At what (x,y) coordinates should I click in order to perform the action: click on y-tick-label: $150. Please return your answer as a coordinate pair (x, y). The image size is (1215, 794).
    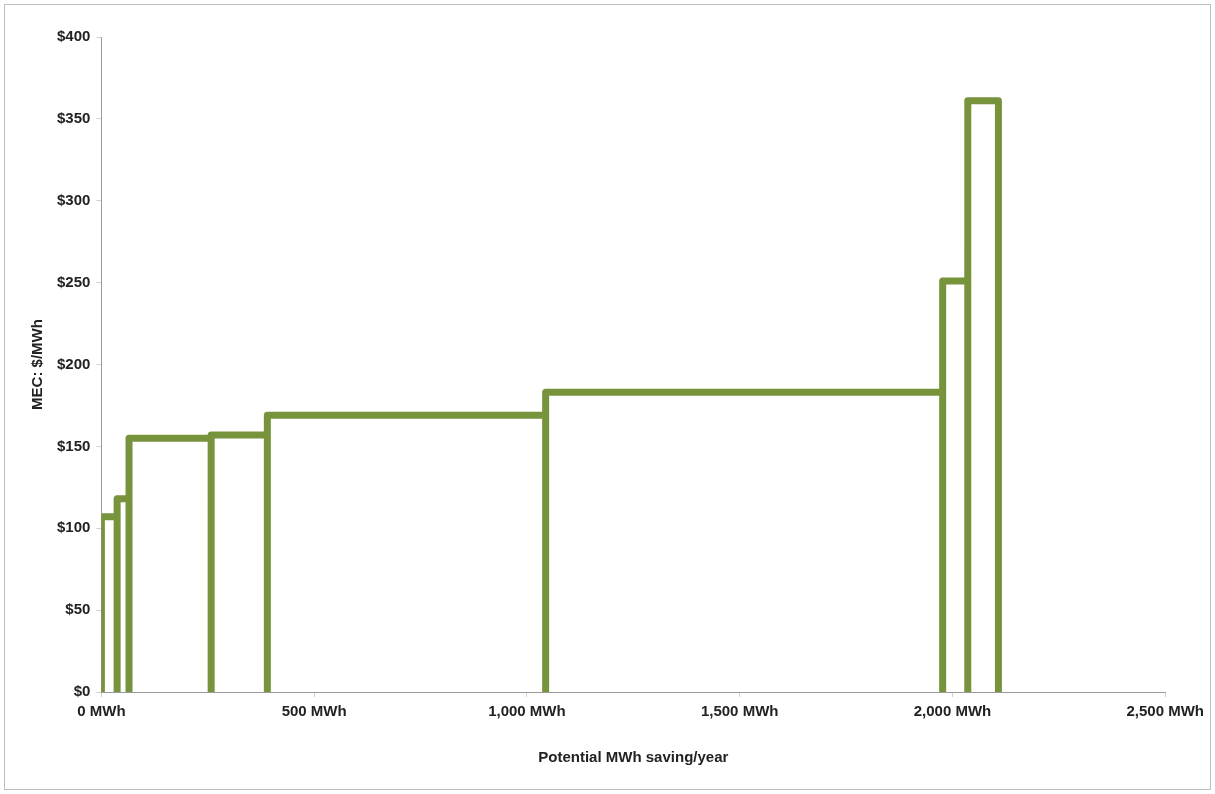
    Looking at the image, I should click on (73, 445).